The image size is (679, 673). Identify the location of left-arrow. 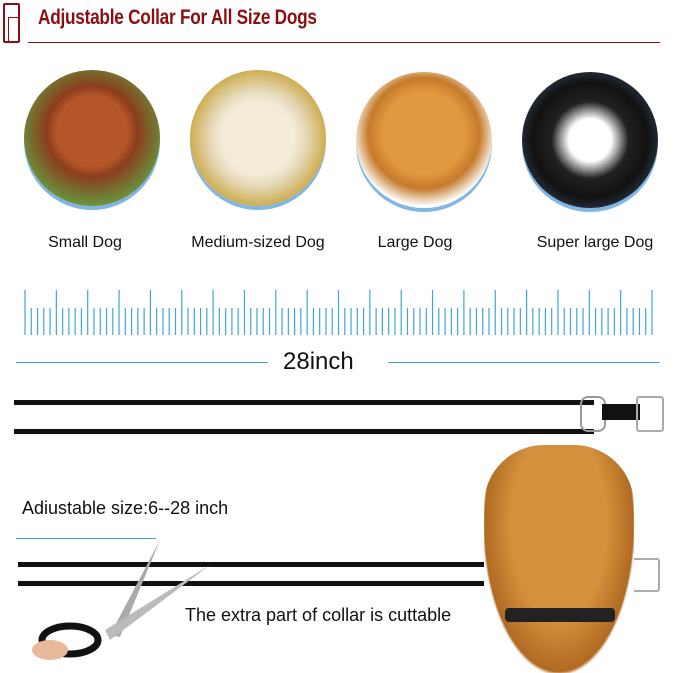
(142, 362).